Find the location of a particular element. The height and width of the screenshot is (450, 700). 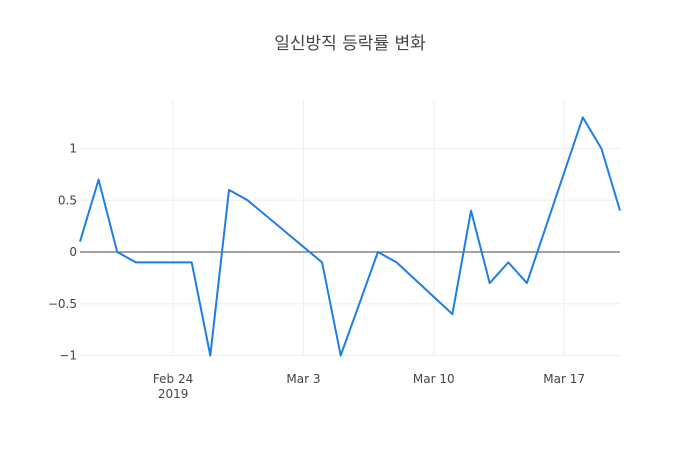

x-tick-label: Mar 3 is located at coordinates (303, 379).